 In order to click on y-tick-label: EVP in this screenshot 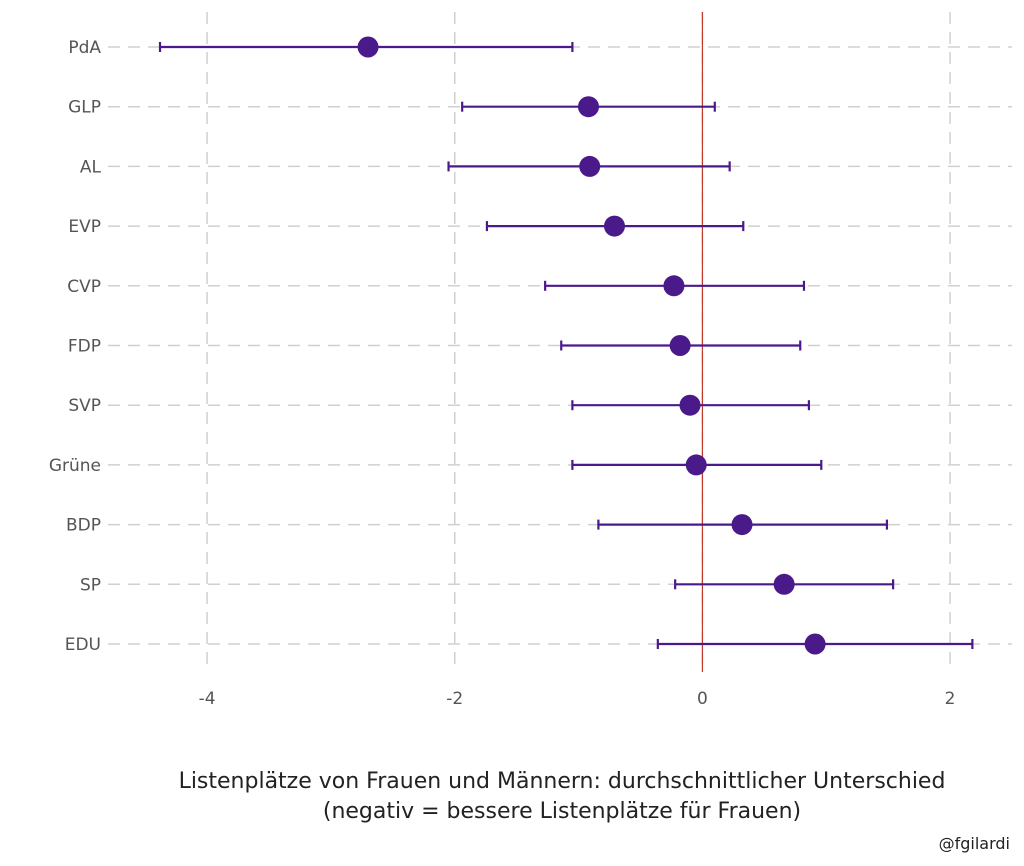, I will do `click(84, 227)`.